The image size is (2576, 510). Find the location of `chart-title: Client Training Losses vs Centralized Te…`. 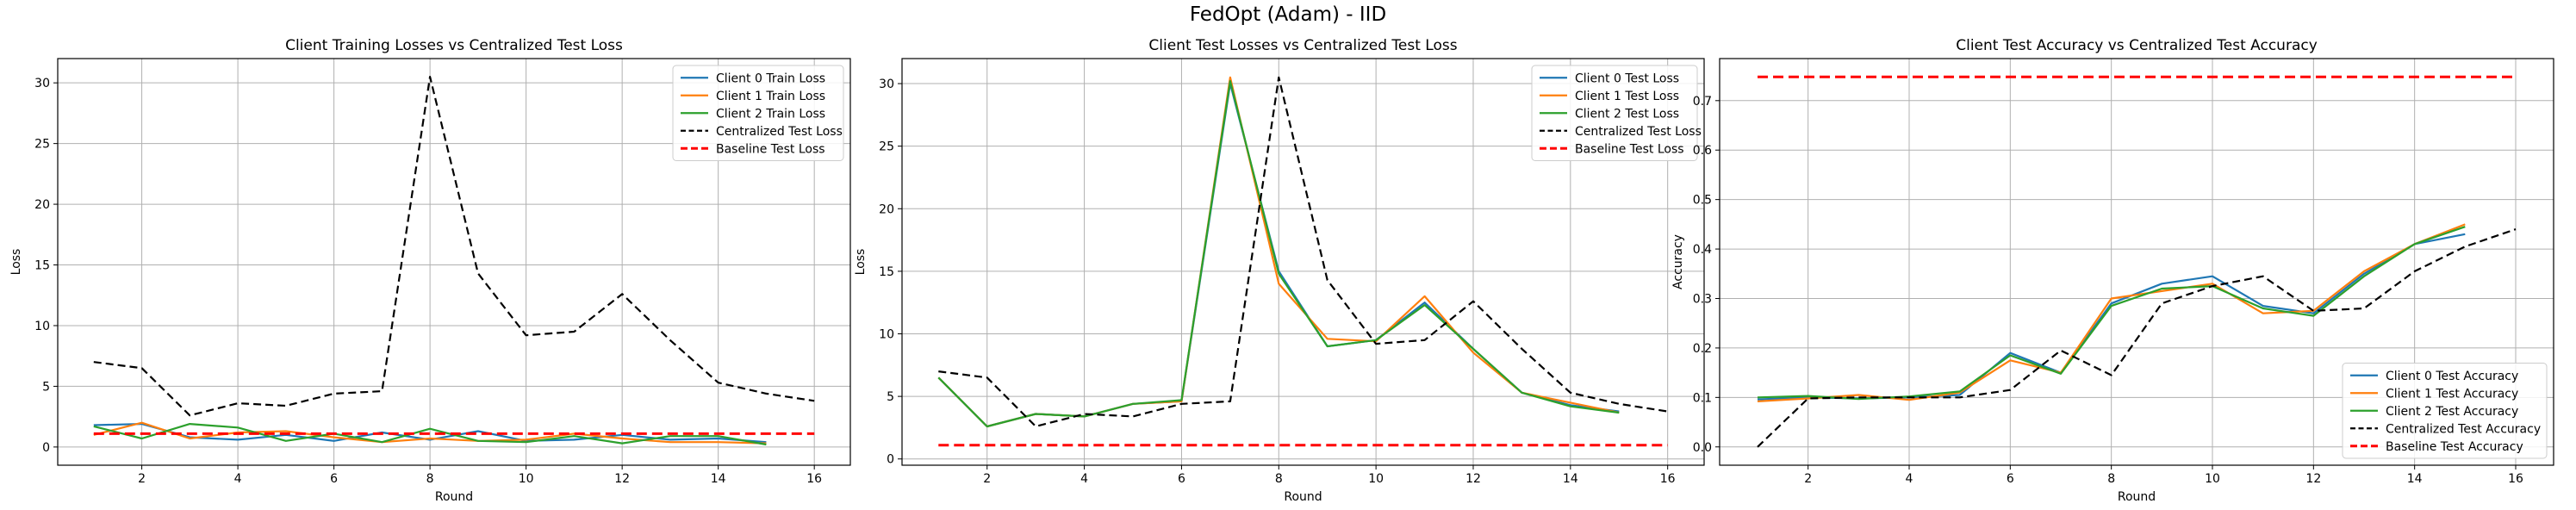

chart-title: Client Training Losses vs Centralized Te… is located at coordinates (454, 46).